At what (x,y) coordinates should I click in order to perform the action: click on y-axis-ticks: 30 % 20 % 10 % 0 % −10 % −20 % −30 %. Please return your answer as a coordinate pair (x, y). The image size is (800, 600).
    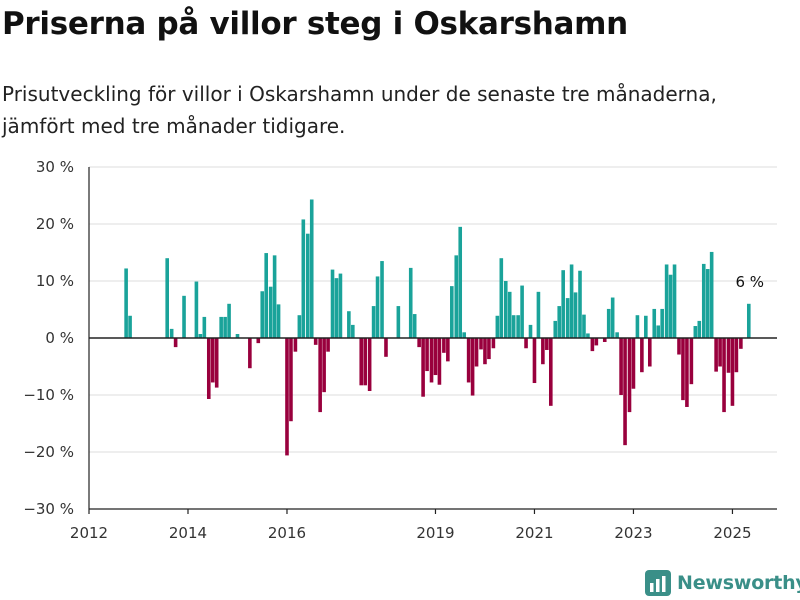
    Looking at the image, I should click on (48, 338).